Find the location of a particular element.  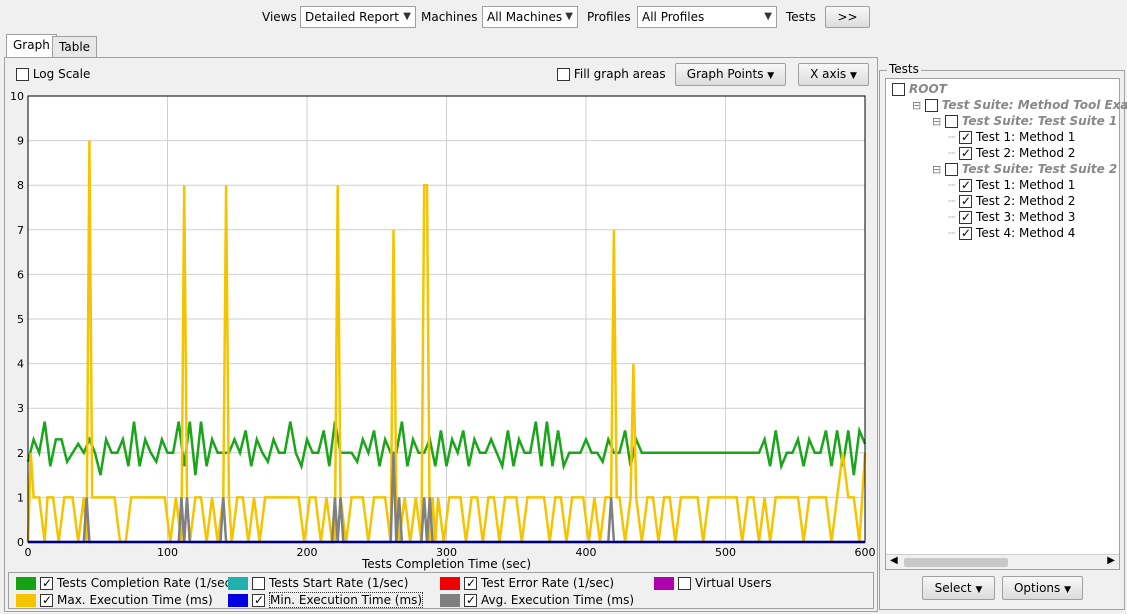

tree-label: Test Suite: Method Tool Example is located at coordinates (1034, 105).